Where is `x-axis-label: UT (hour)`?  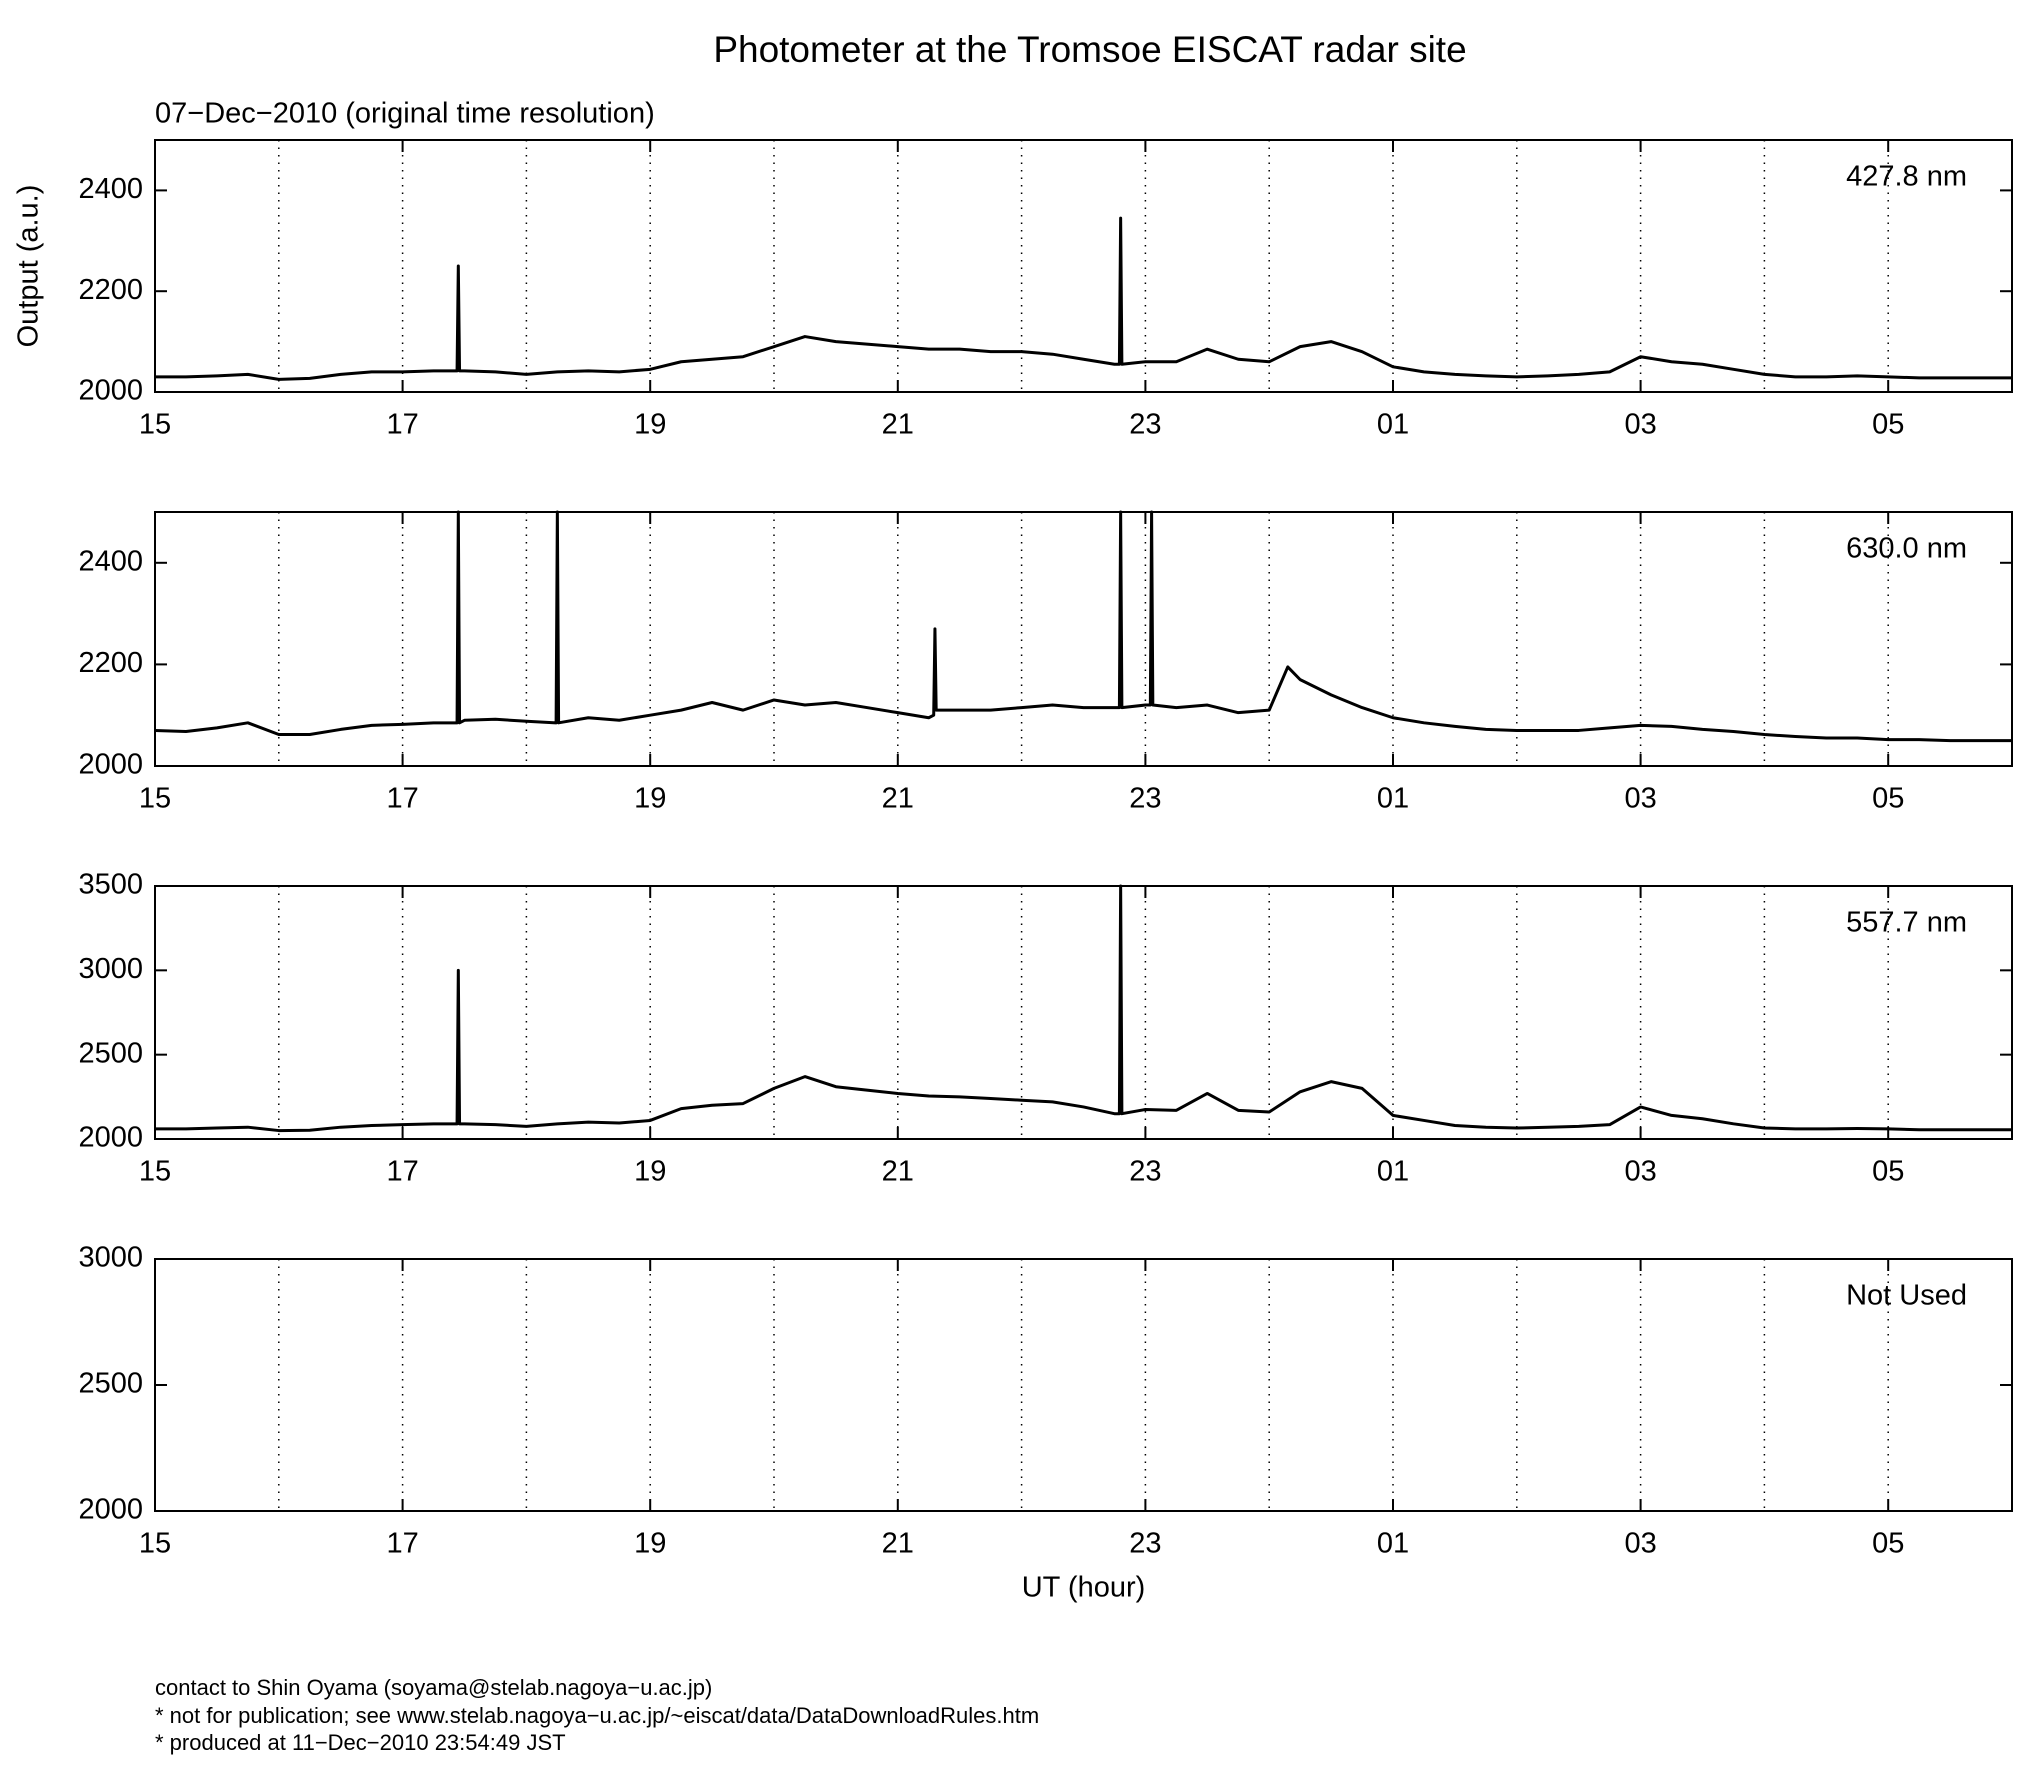
x-axis-label: UT (hour) is located at coordinates (1084, 1588).